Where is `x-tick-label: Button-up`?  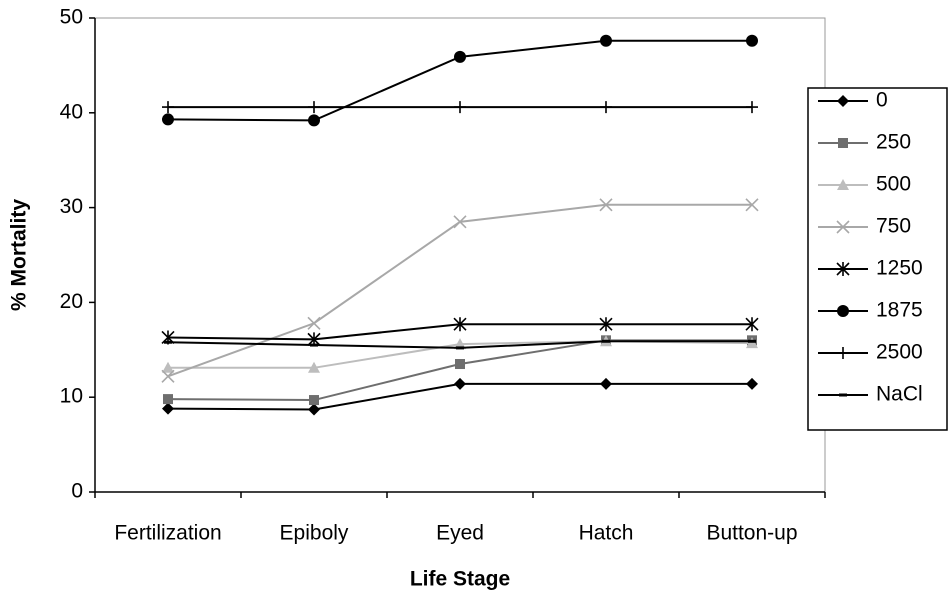 x-tick-label: Button-up is located at coordinates (751, 533).